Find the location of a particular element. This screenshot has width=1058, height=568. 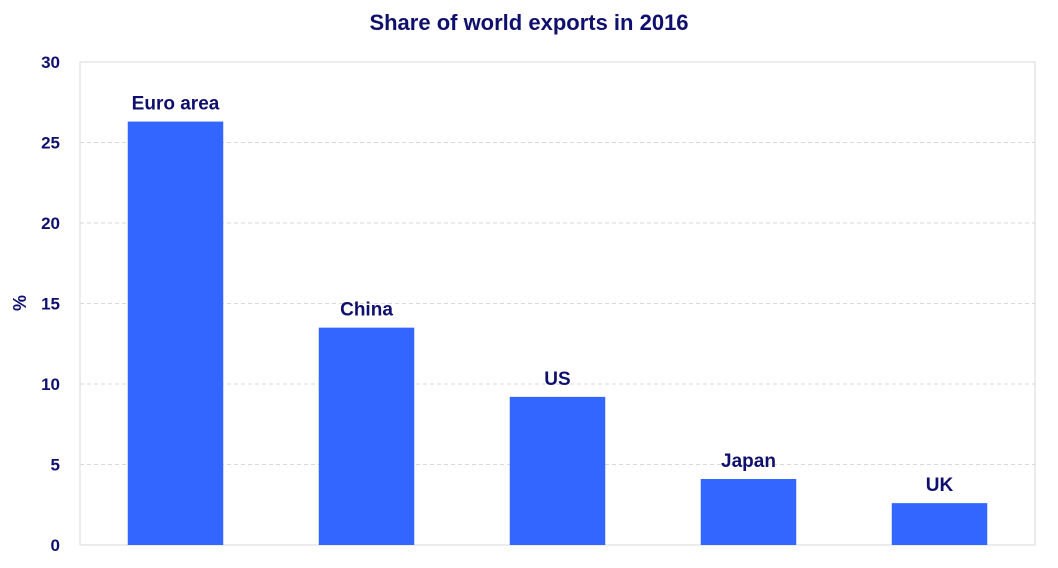

y-tick-label: 30 is located at coordinates (50, 62).